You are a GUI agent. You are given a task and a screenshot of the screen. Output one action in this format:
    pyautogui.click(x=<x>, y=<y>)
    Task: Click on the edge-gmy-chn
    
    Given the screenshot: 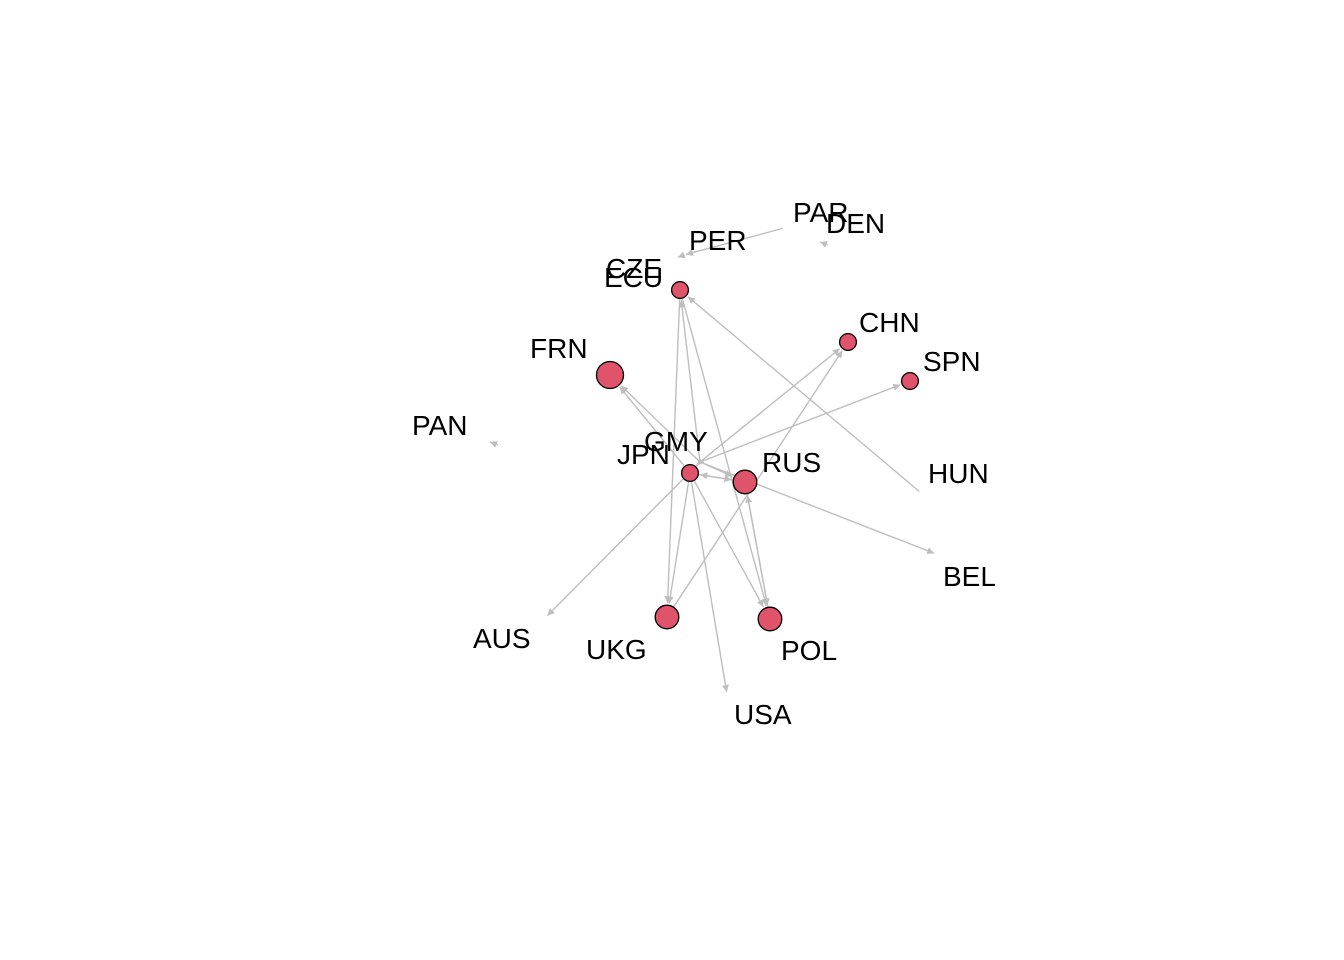 What is the action you would take?
    pyautogui.click(x=770, y=405)
    